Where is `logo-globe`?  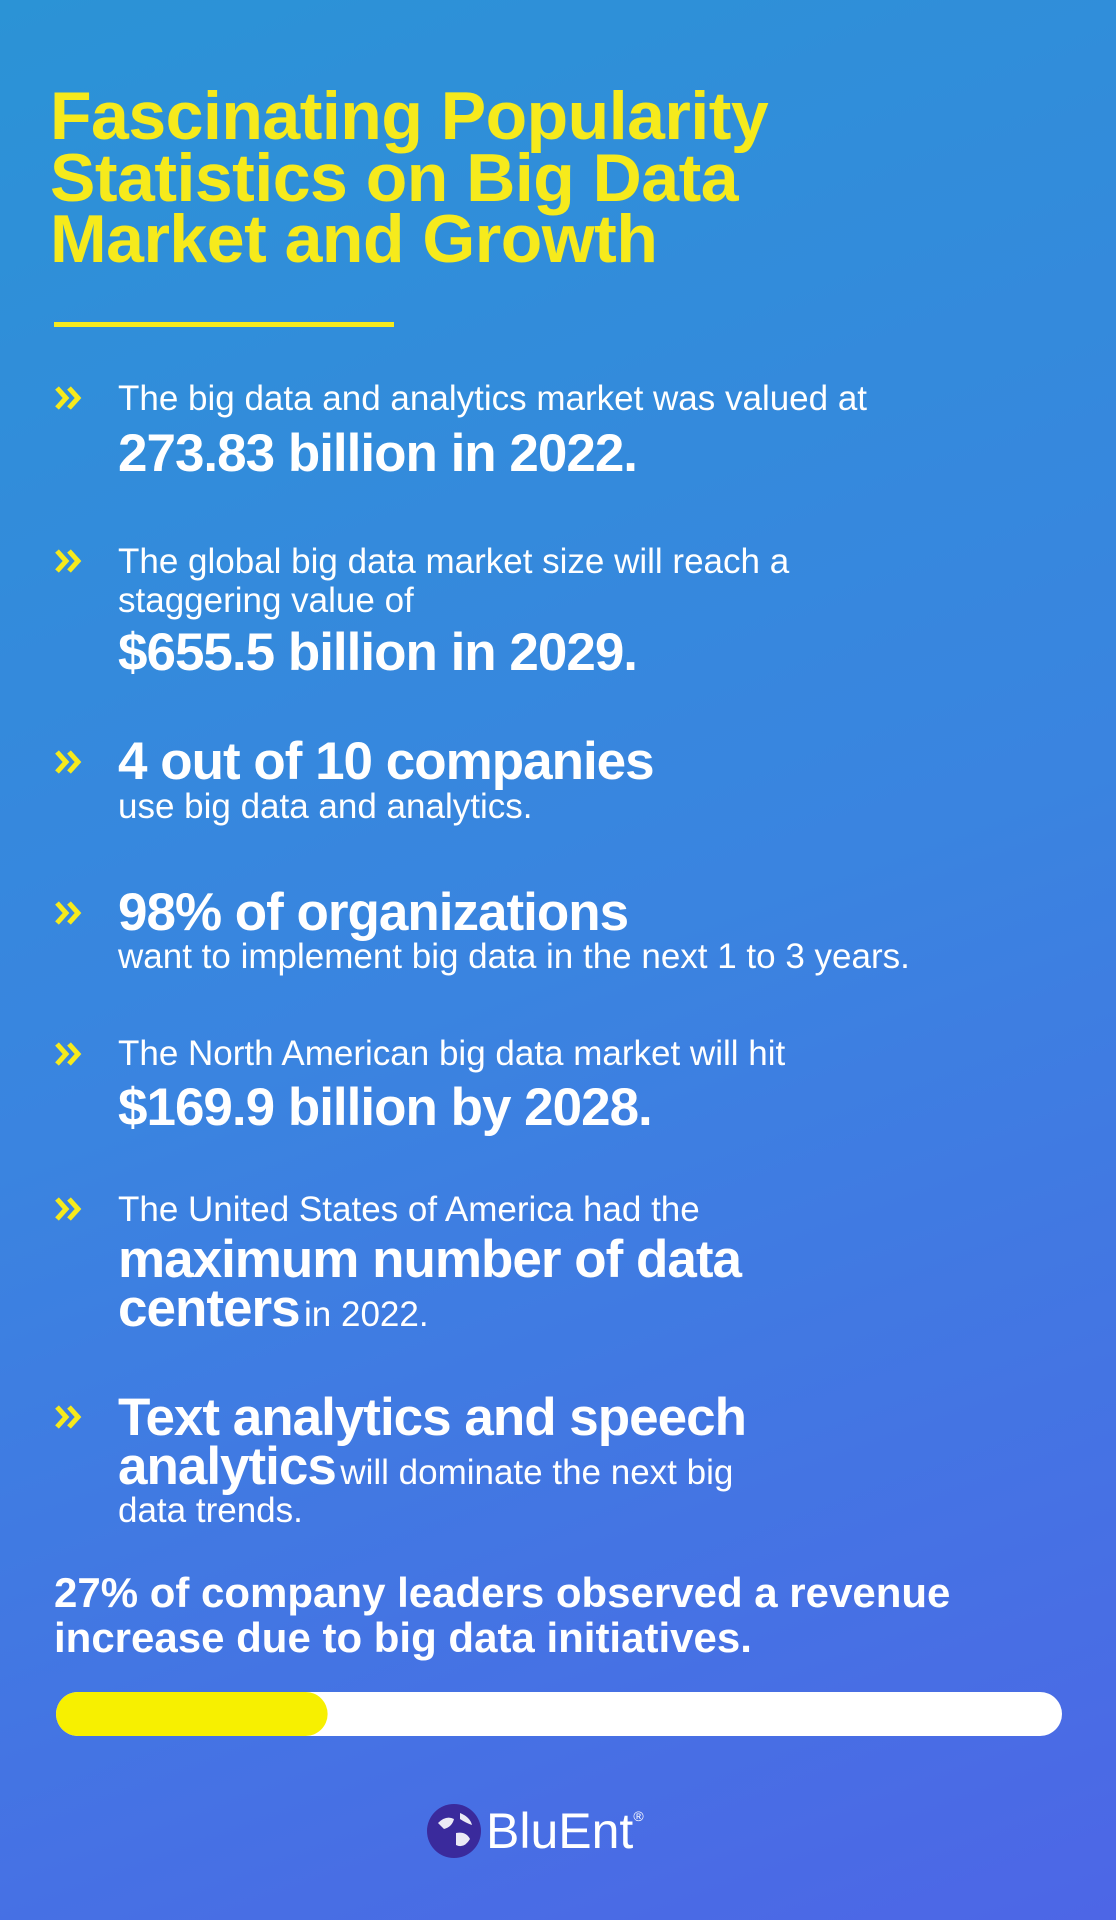 logo-globe is located at coordinates (454, 1831).